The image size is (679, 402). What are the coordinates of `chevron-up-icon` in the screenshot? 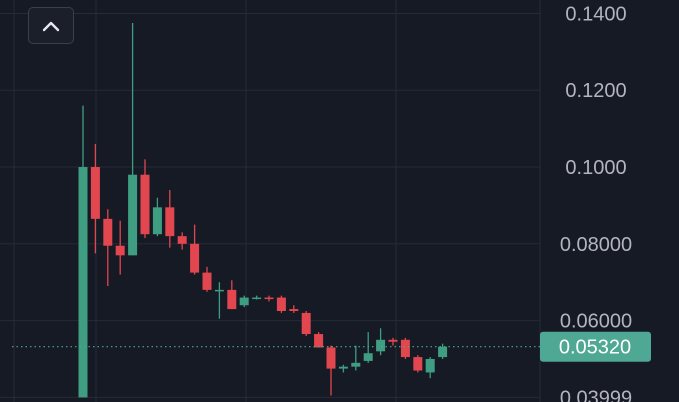 It's located at (51, 26).